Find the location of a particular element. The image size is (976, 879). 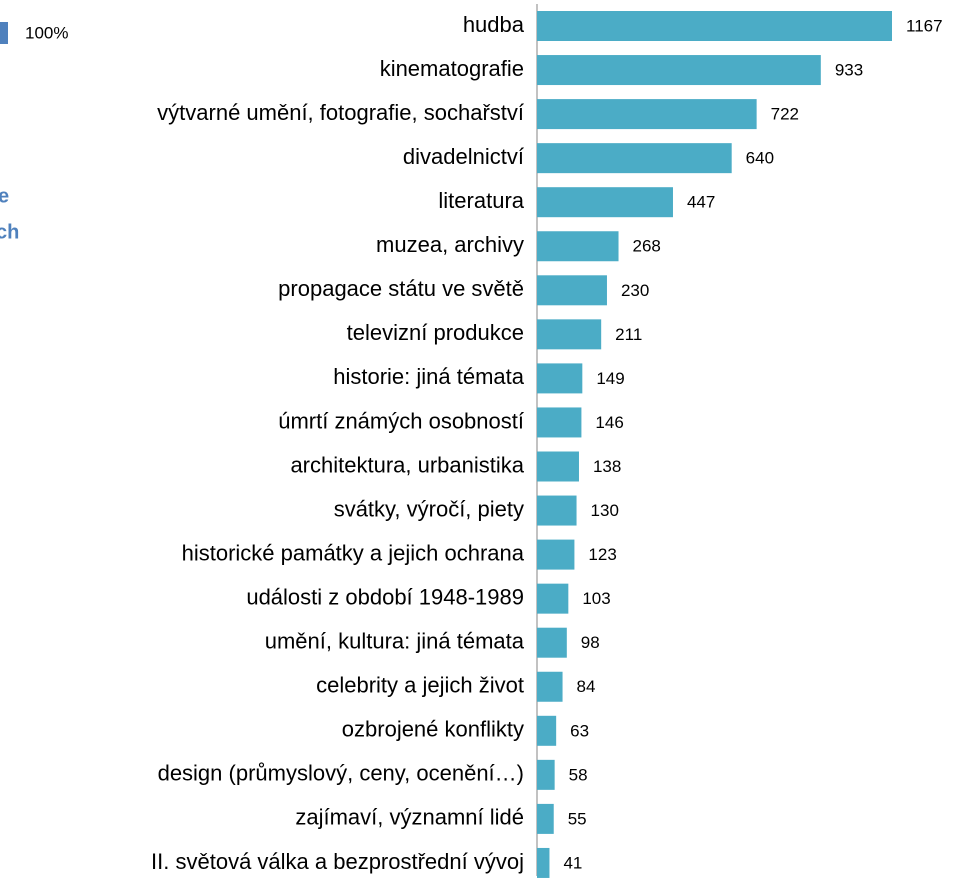

value-label: 98 is located at coordinates (590, 642).